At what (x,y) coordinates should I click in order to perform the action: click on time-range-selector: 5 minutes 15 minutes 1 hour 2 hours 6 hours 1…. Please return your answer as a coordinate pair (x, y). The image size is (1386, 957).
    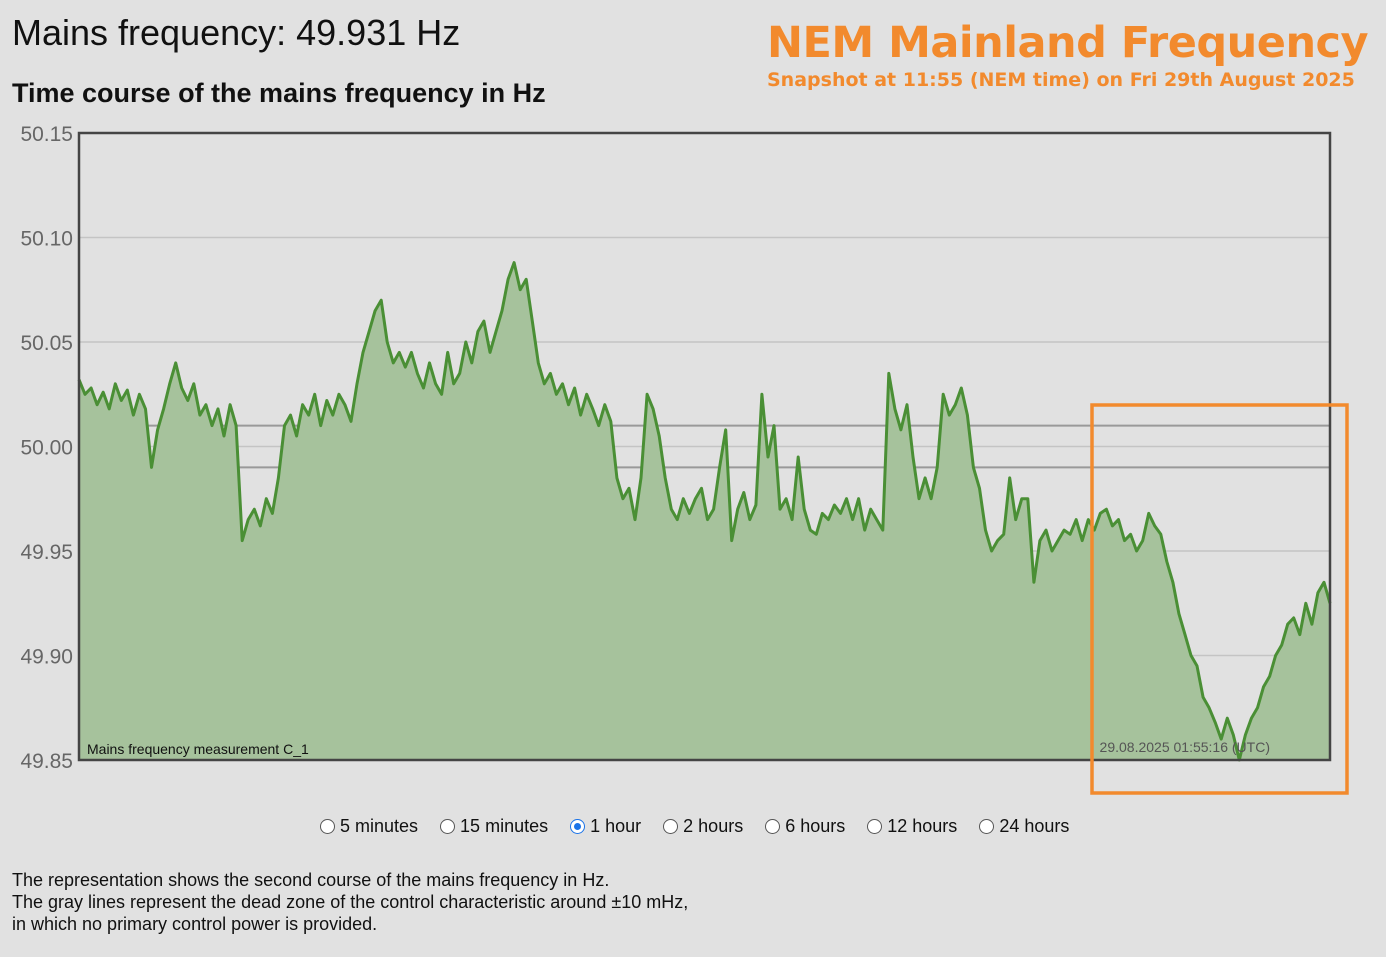
    Looking at the image, I should click on (705, 826).